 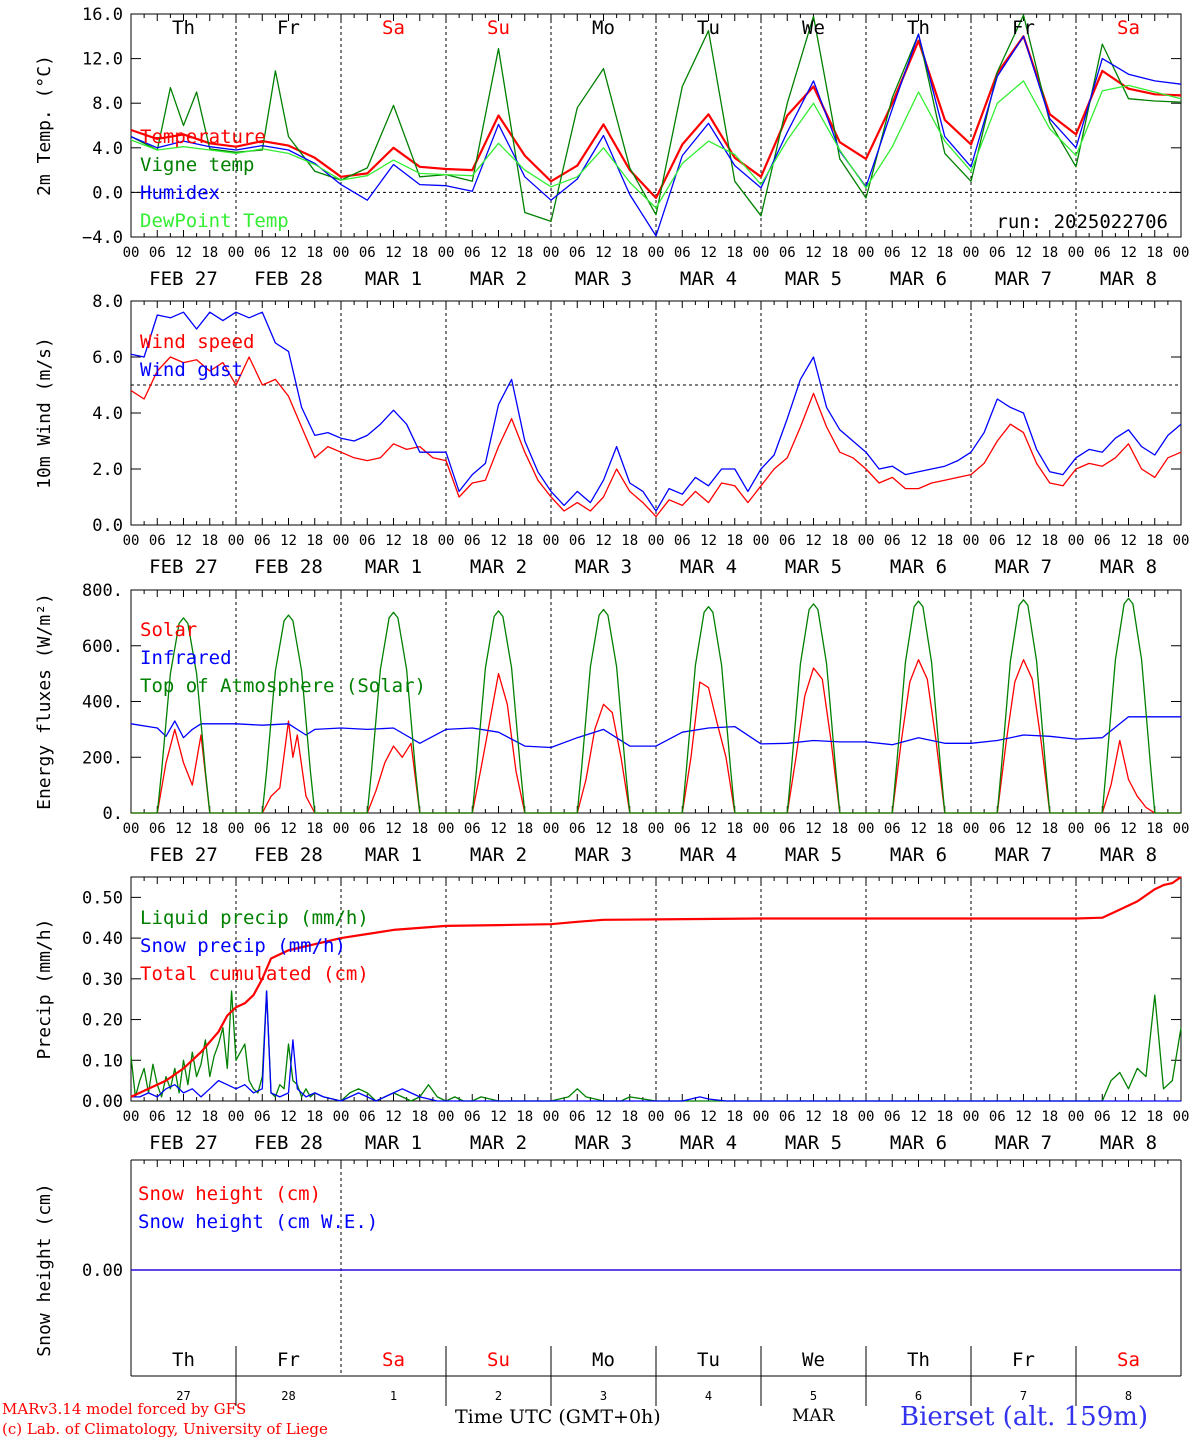 What do you see at coordinates (183, 28) in the screenshot?
I see `weekday-label: Th` at bounding box center [183, 28].